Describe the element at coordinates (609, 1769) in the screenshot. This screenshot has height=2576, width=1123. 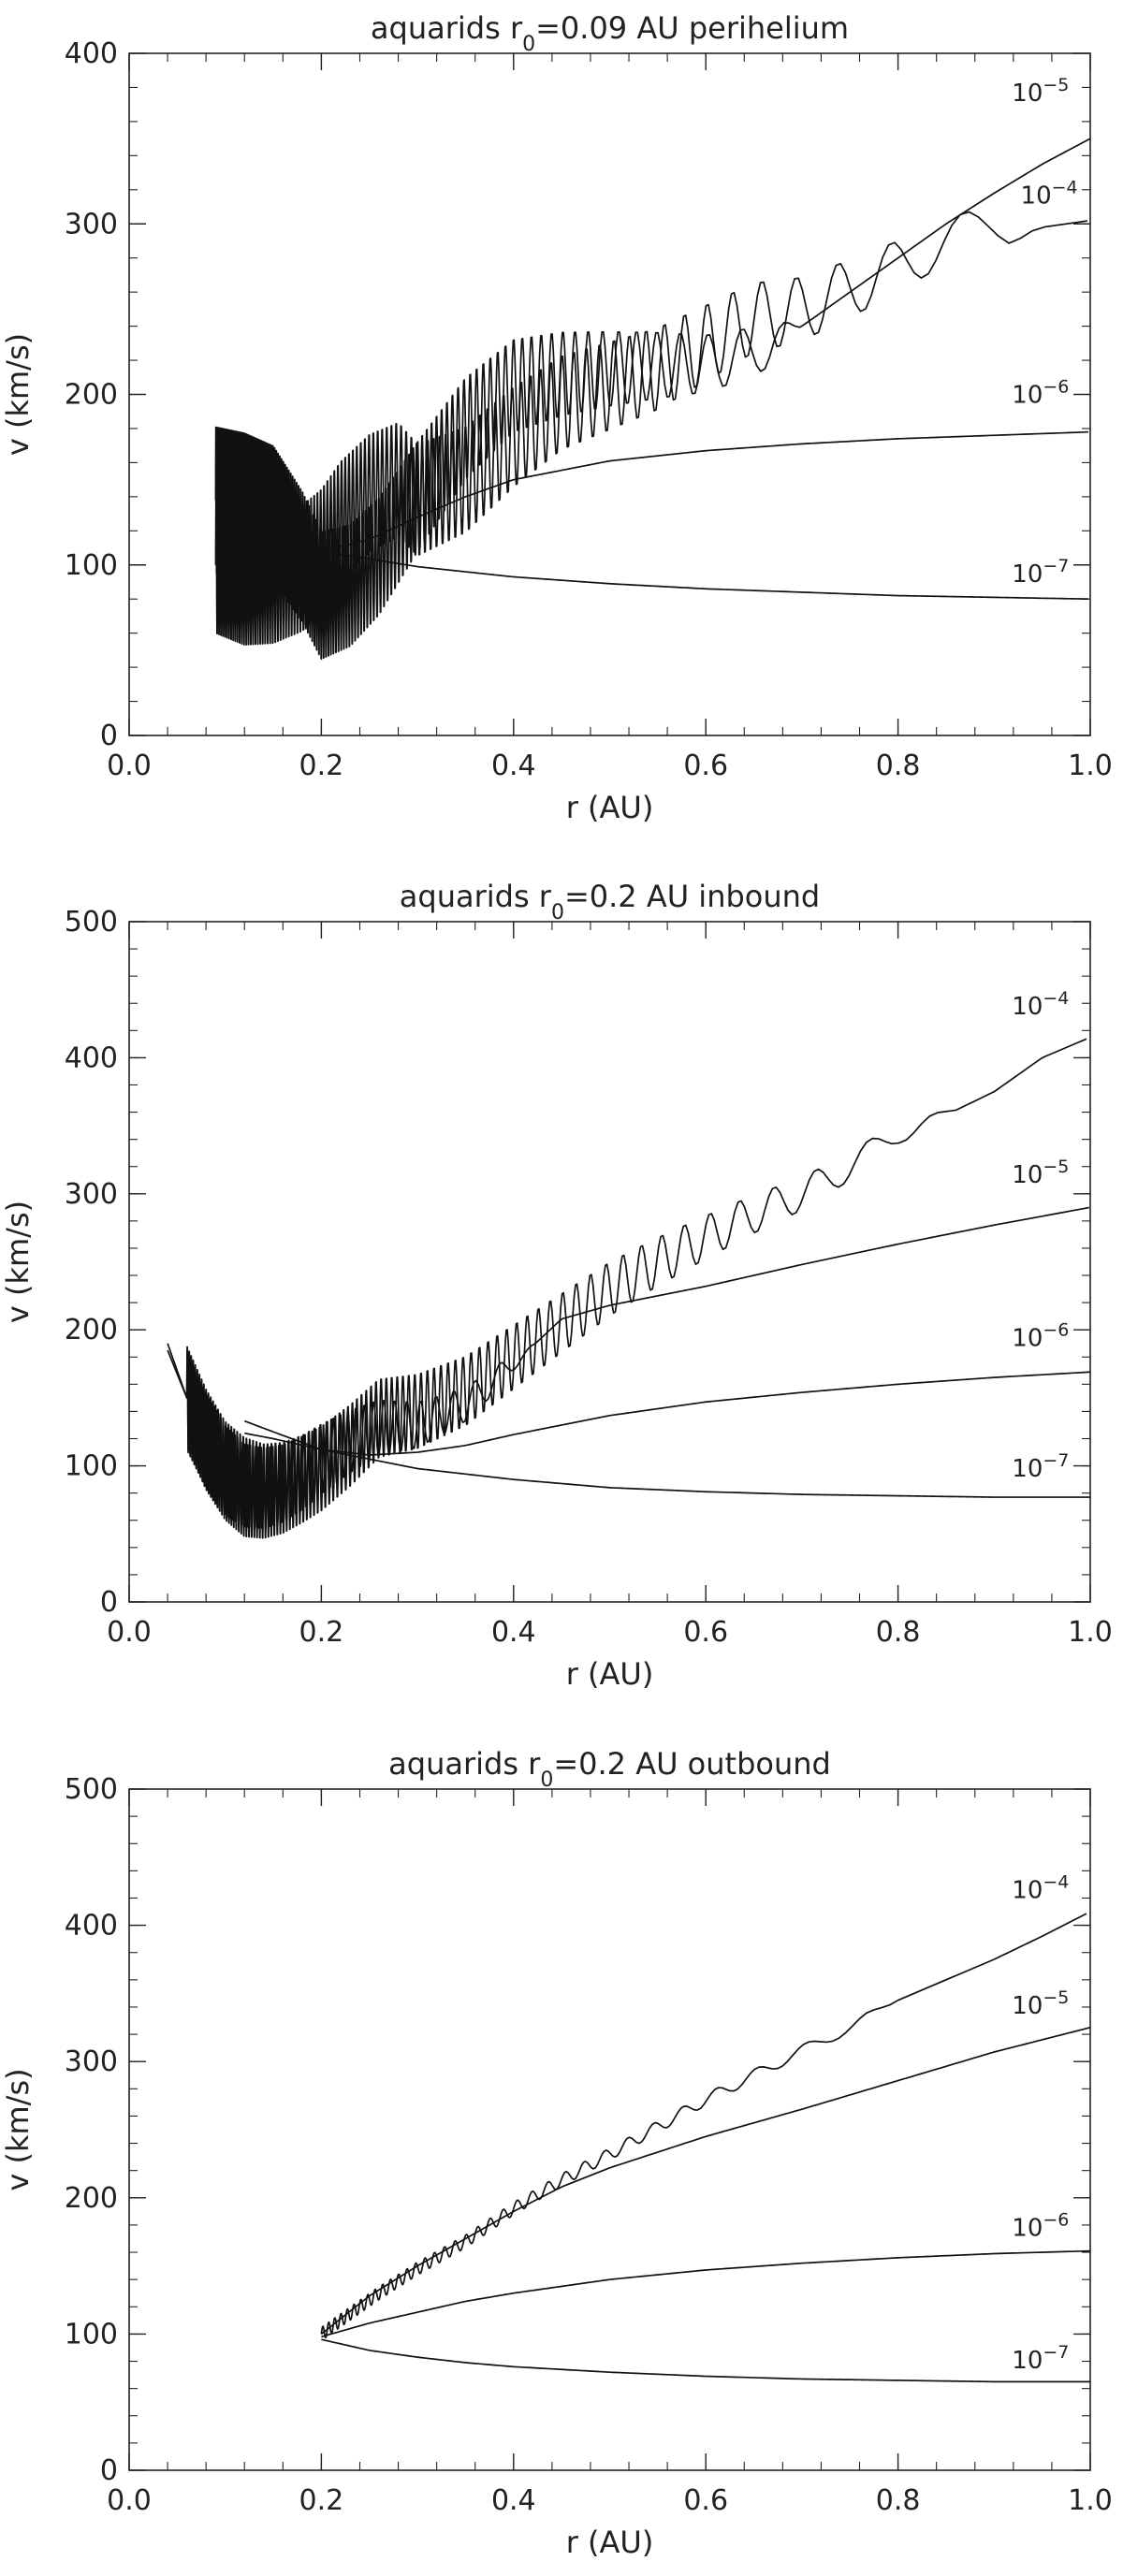
I see `chart-title: aquarids r0=0.2 AU outbound` at that location.